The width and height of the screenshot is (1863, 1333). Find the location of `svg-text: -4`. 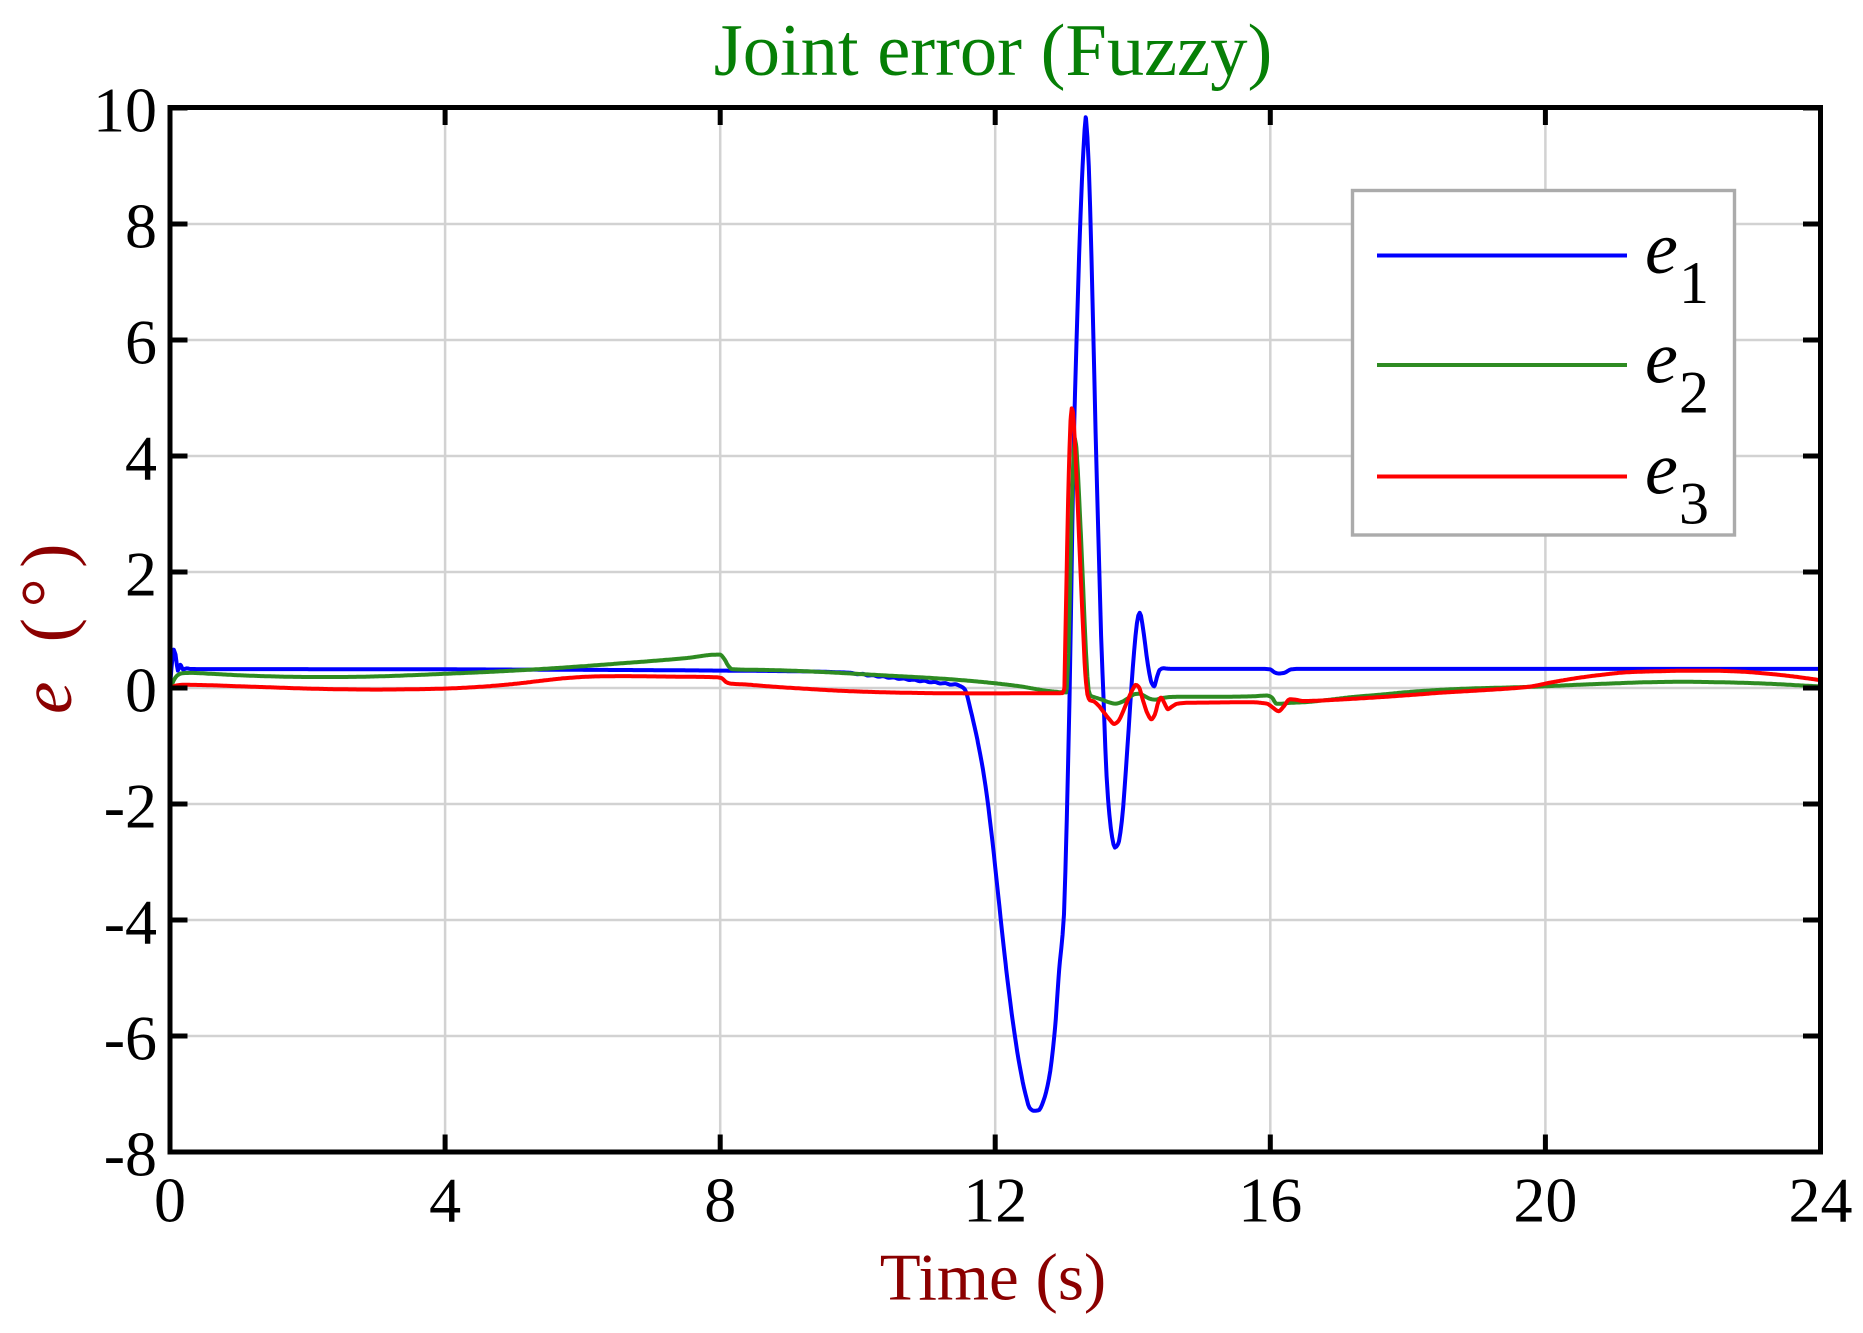

svg-text: -4 is located at coordinates (130, 922).